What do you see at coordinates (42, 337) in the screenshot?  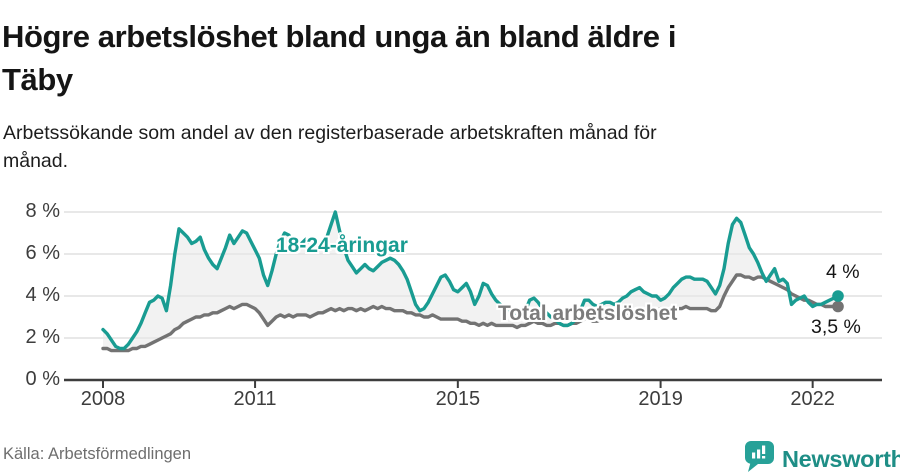 I see `y-axis-tick-label: 2 %` at bounding box center [42, 337].